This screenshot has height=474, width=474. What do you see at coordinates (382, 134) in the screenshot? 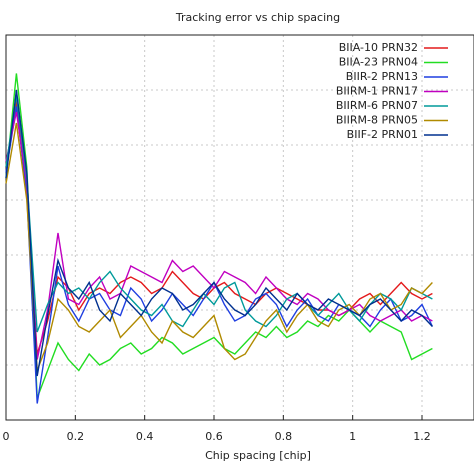
I see `legend-label: BIIF-2 PRN01` at bounding box center [382, 134].